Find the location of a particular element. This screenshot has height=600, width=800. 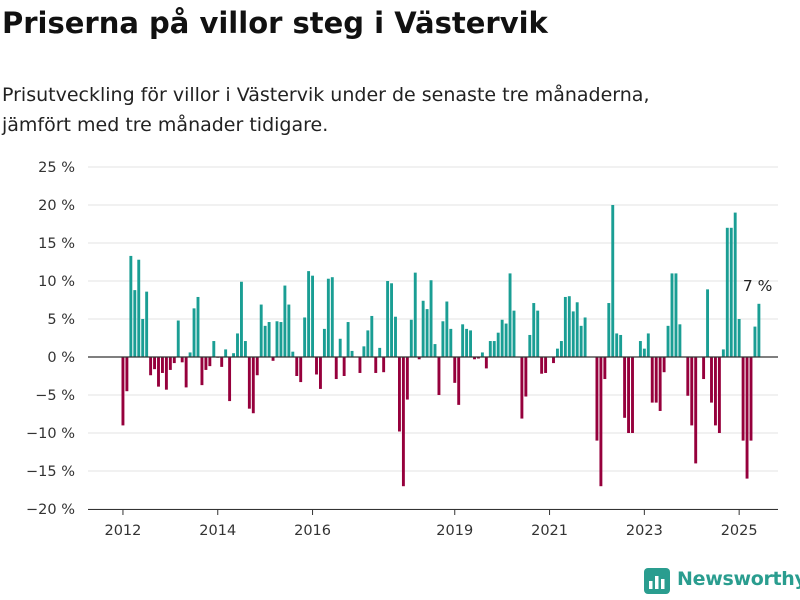

y-tick-label: −10 % is located at coordinates (50, 434).